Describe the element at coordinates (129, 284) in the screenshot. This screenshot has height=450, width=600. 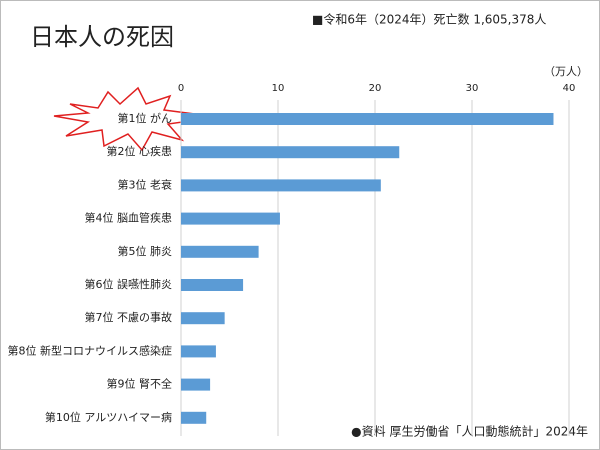
I see `y-tick-label: 第6位 誤嚥性肺炎` at that location.